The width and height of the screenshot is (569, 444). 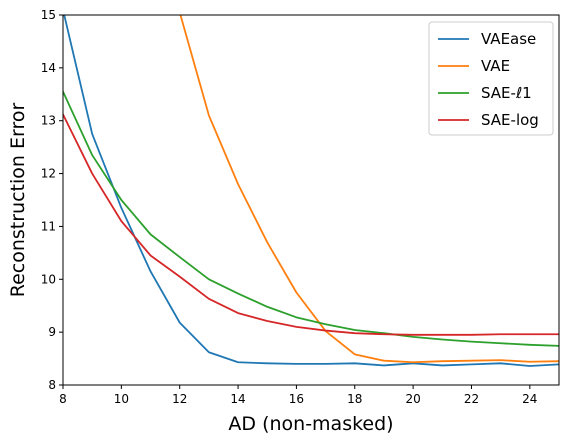 I want to click on legend-label: VAE, so click(x=495, y=66).